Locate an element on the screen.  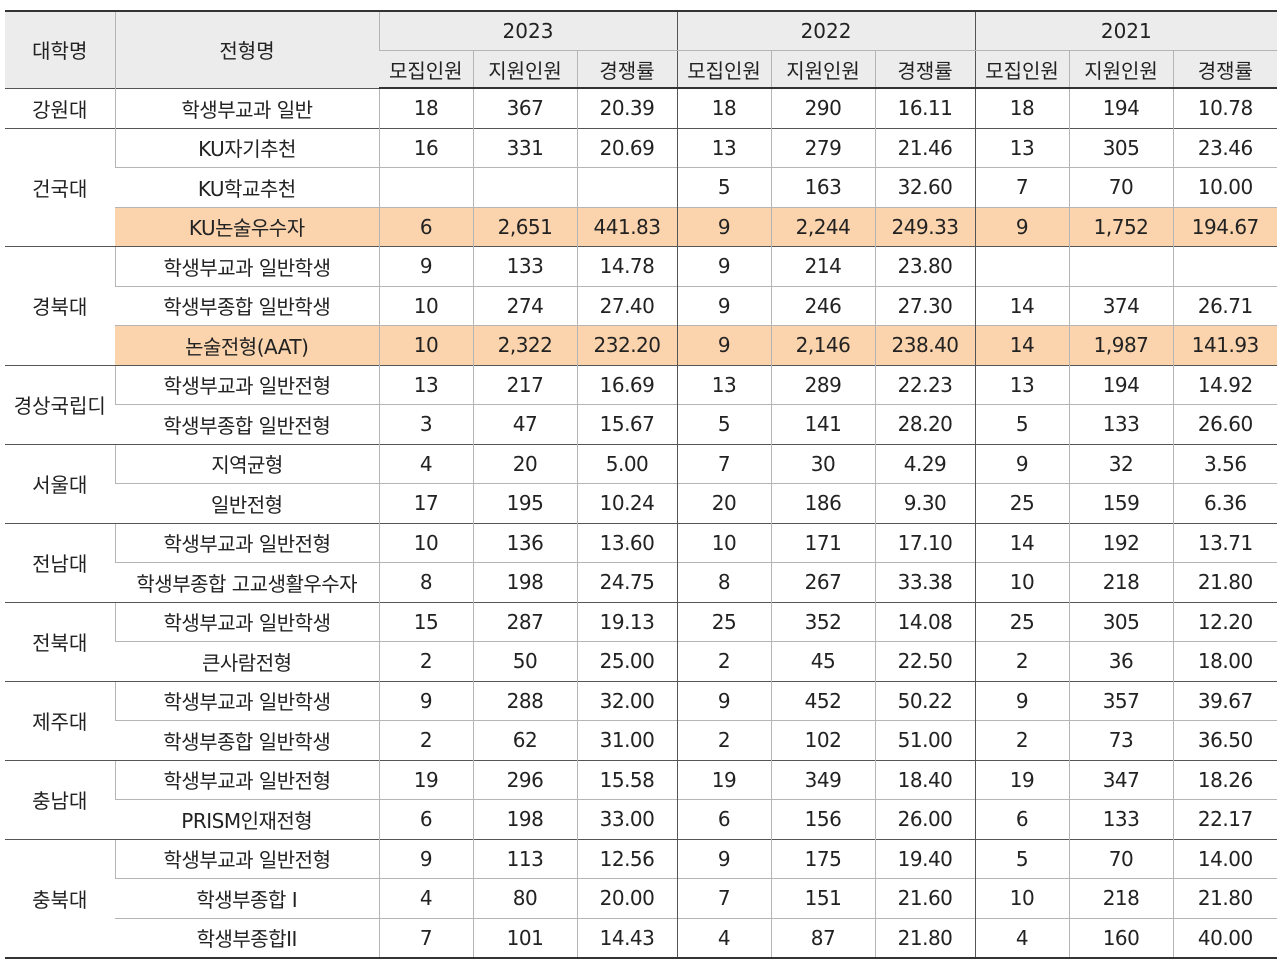
value-cell: 194 is located at coordinates (1121, 107).